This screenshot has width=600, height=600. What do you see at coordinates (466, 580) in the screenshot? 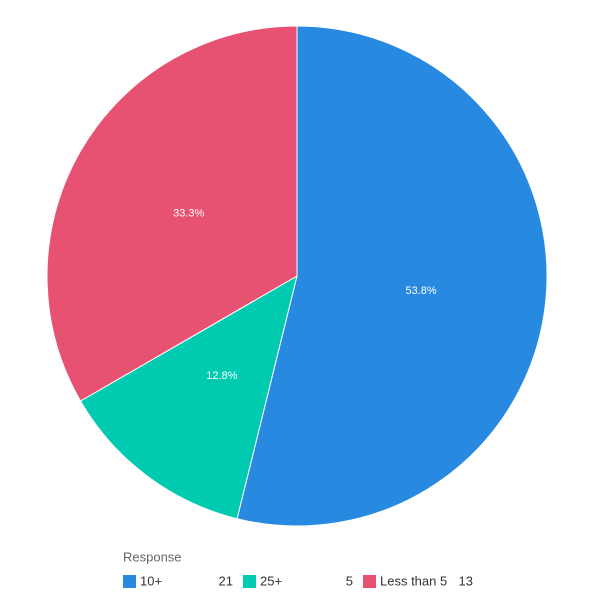
I see `legend-count: 13` at bounding box center [466, 580].